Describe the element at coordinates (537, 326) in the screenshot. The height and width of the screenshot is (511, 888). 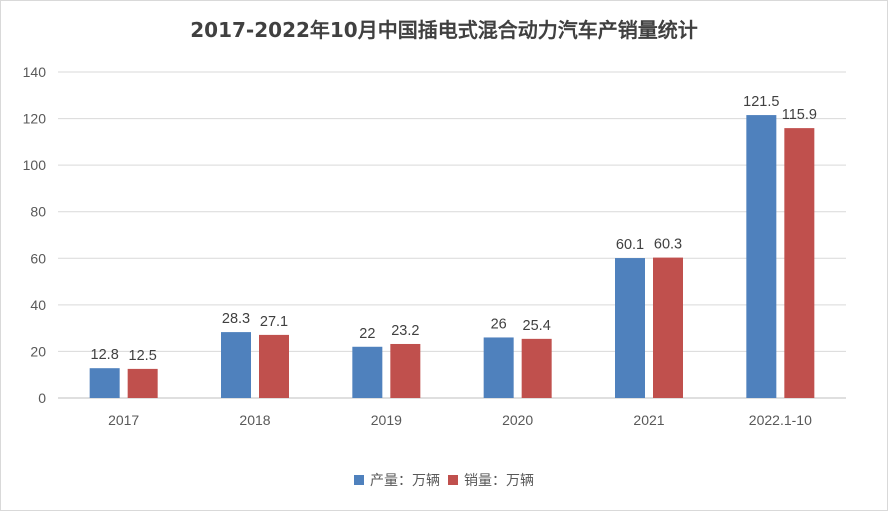
I see `data-label-sales: 25.4` at that location.